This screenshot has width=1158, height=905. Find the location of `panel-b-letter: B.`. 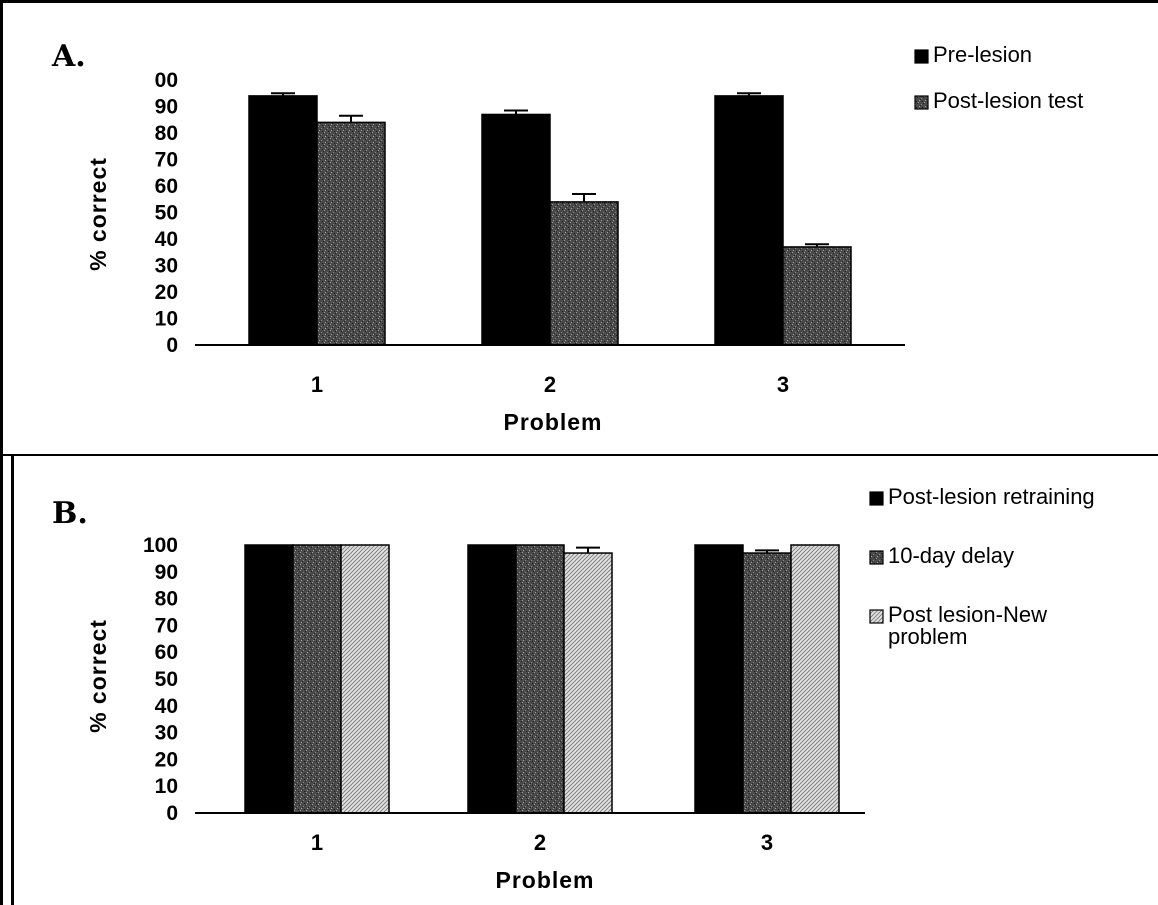

panel-b-letter: B. is located at coordinates (70, 513).